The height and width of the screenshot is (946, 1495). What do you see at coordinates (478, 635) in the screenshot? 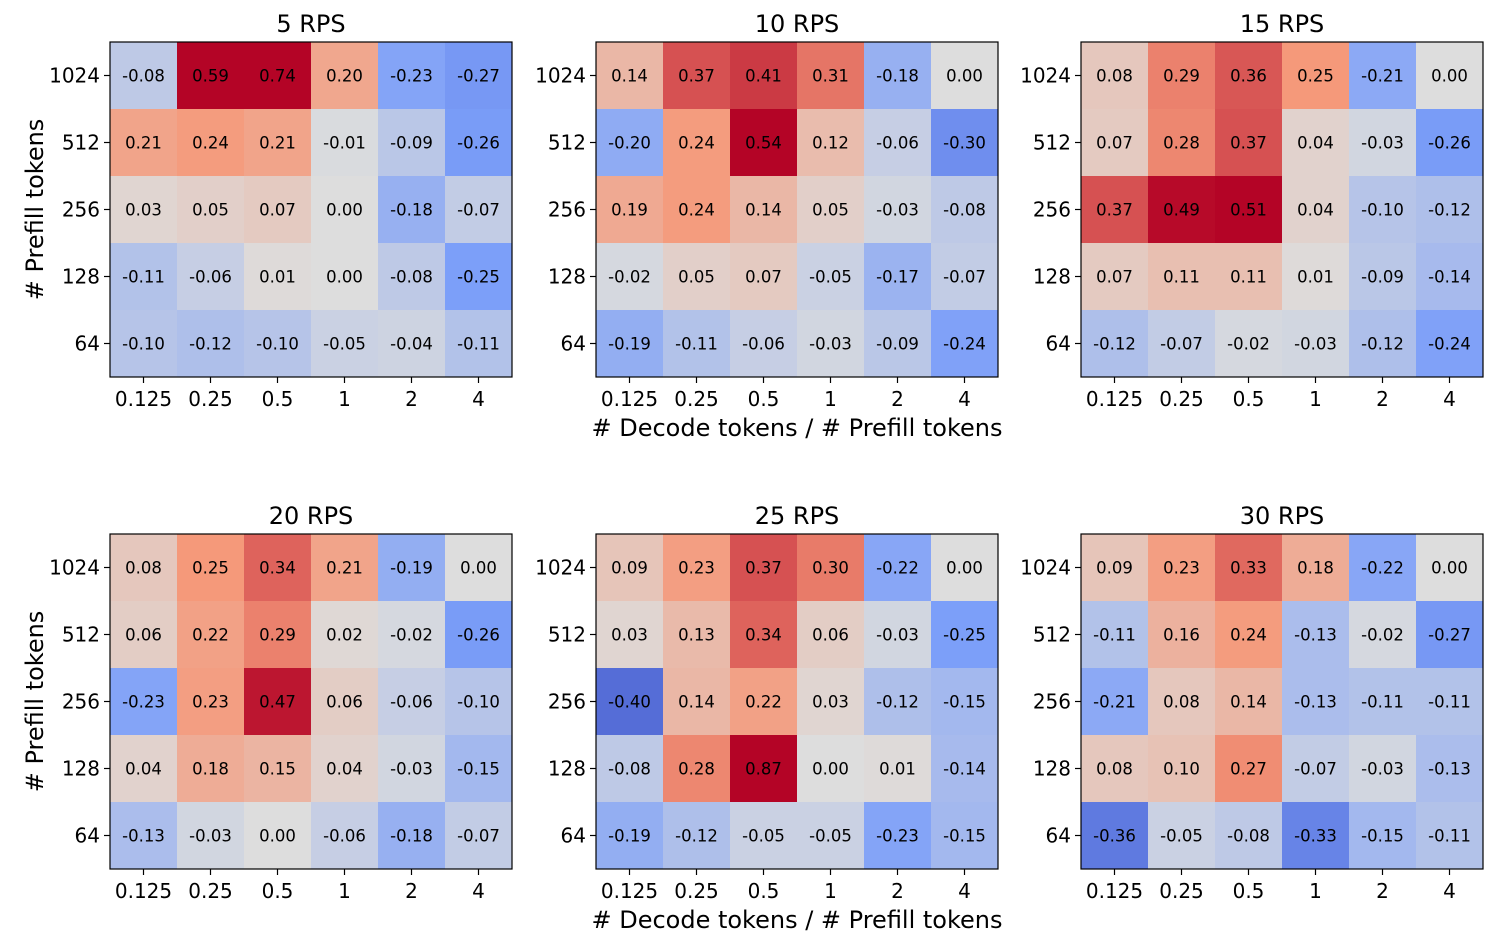
I see `panel-4-cell-label: -0.26` at bounding box center [478, 635].